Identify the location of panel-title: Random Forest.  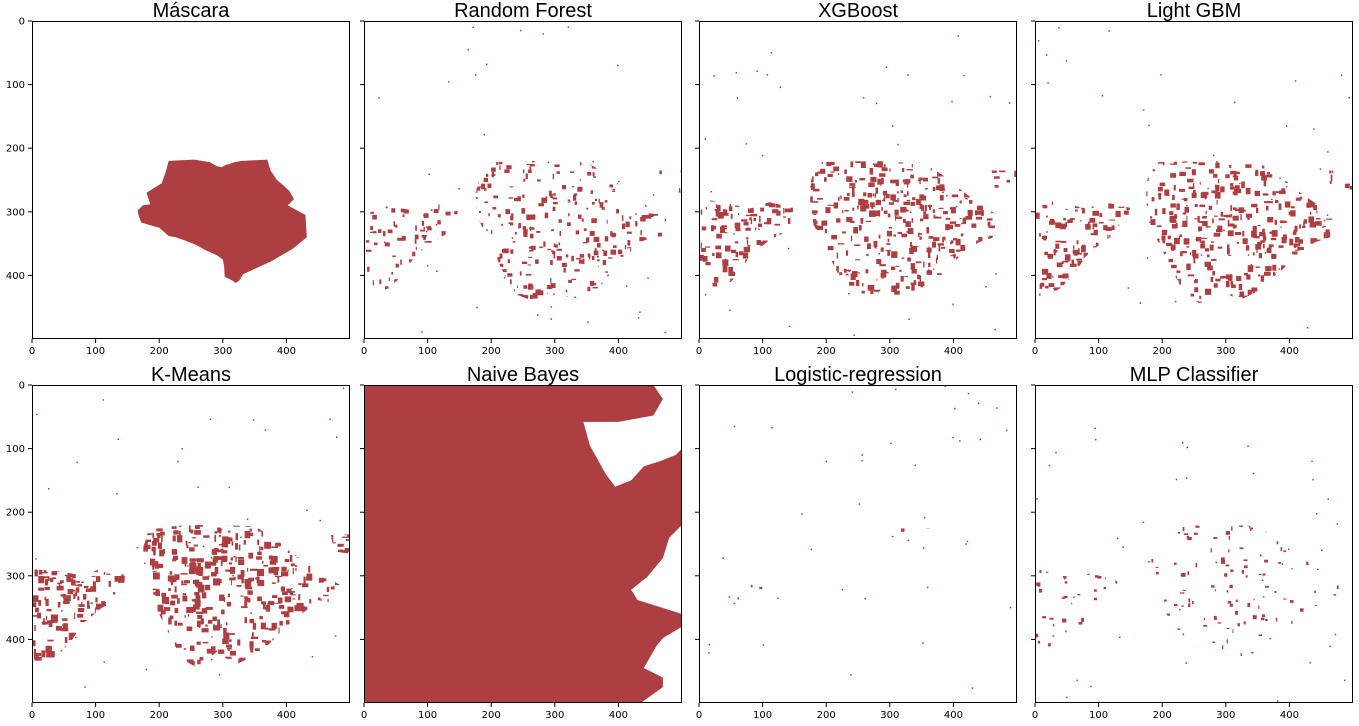
(523, 11).